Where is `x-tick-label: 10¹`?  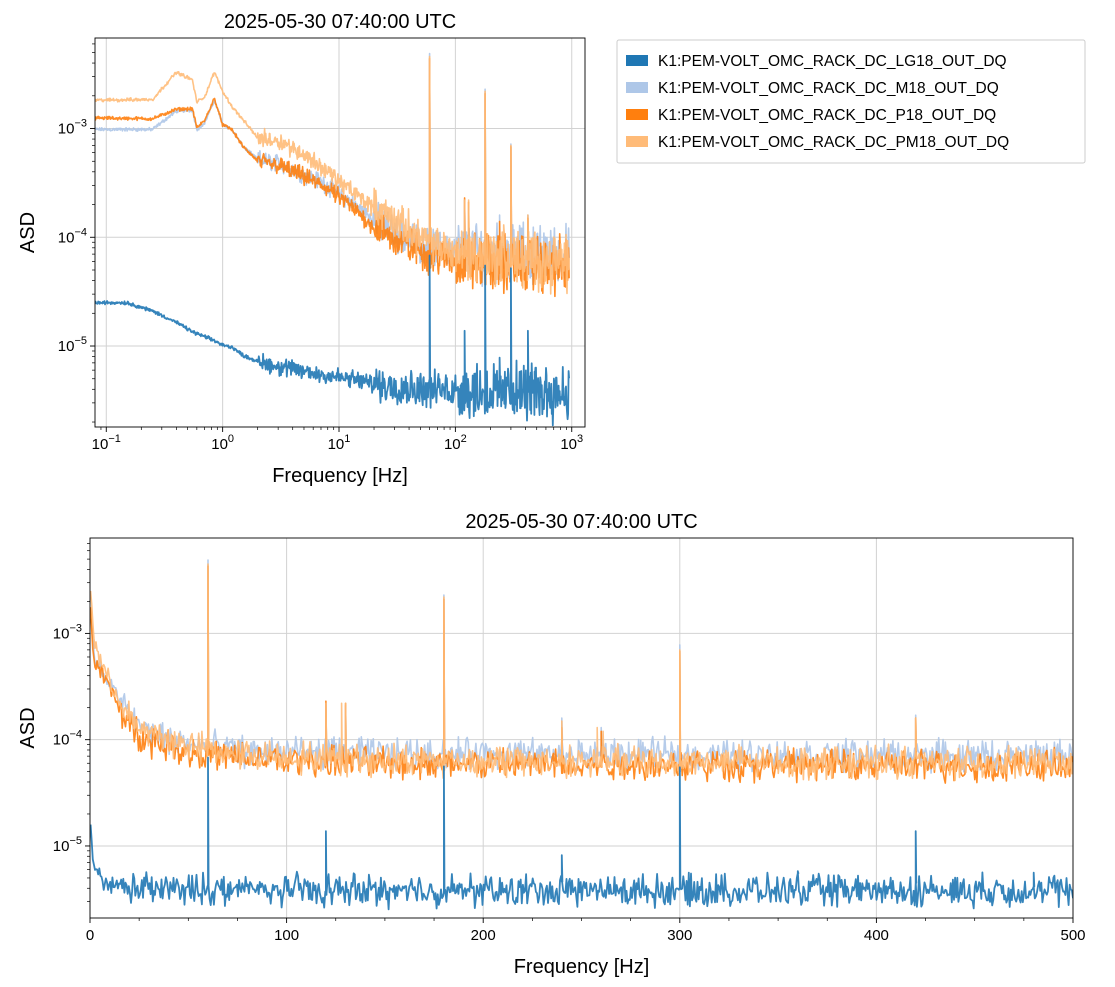
x-tick-label: 10¹ is located at coordinates (339, 443).